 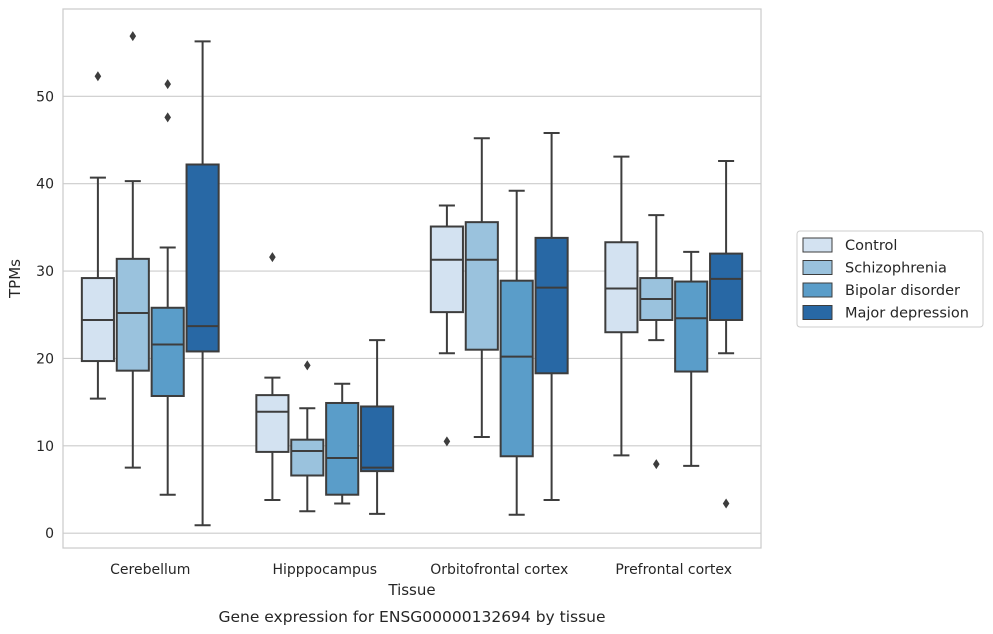 What do you see at coordinates (49, 534) in the screenshot?
I see `y-tick-label: 0` at bounding box center [49, 534].